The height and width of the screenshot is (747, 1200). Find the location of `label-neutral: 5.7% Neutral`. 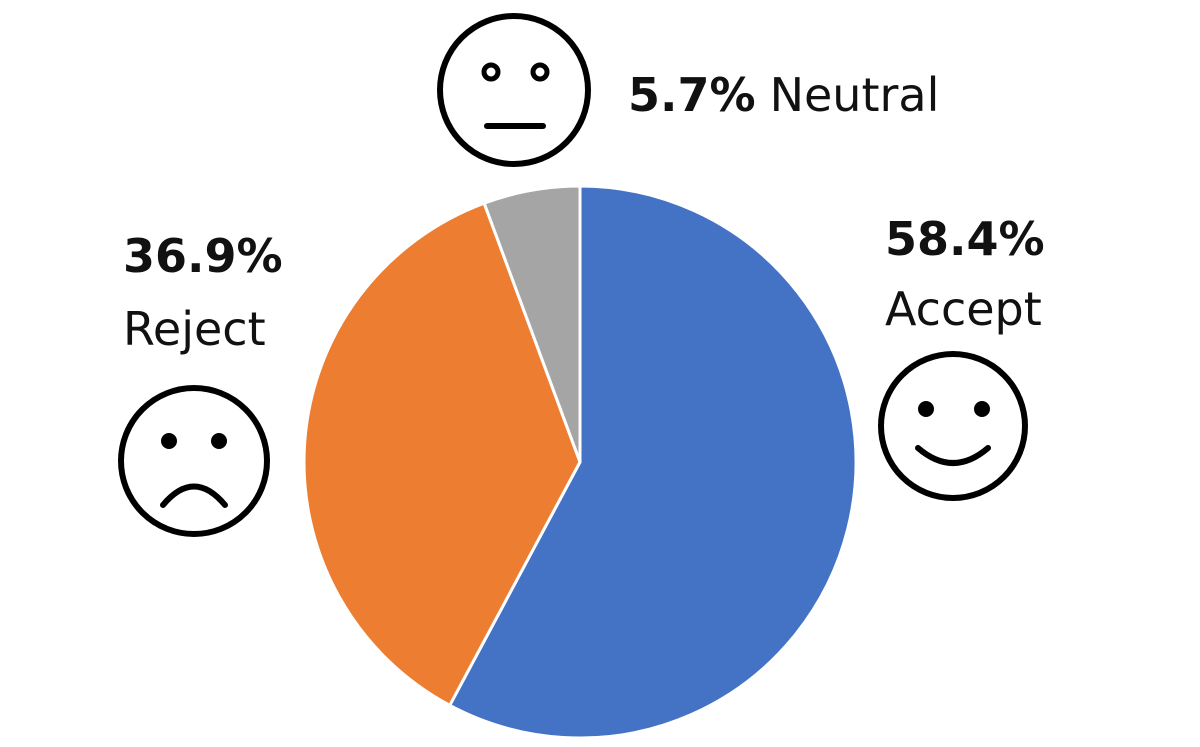

label-neutral: 5.7% Neutral is located at coordinates (783, 95).